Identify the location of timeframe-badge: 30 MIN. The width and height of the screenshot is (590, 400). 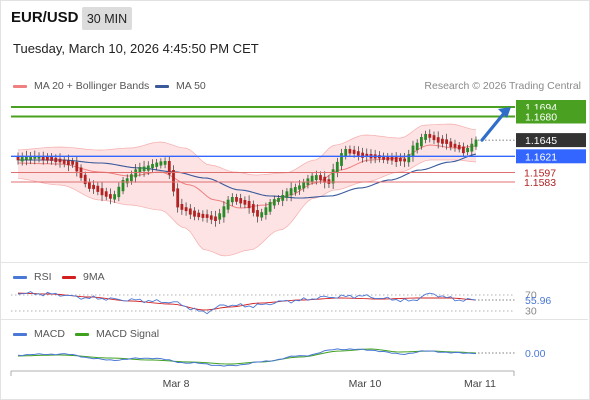
(107, 18).